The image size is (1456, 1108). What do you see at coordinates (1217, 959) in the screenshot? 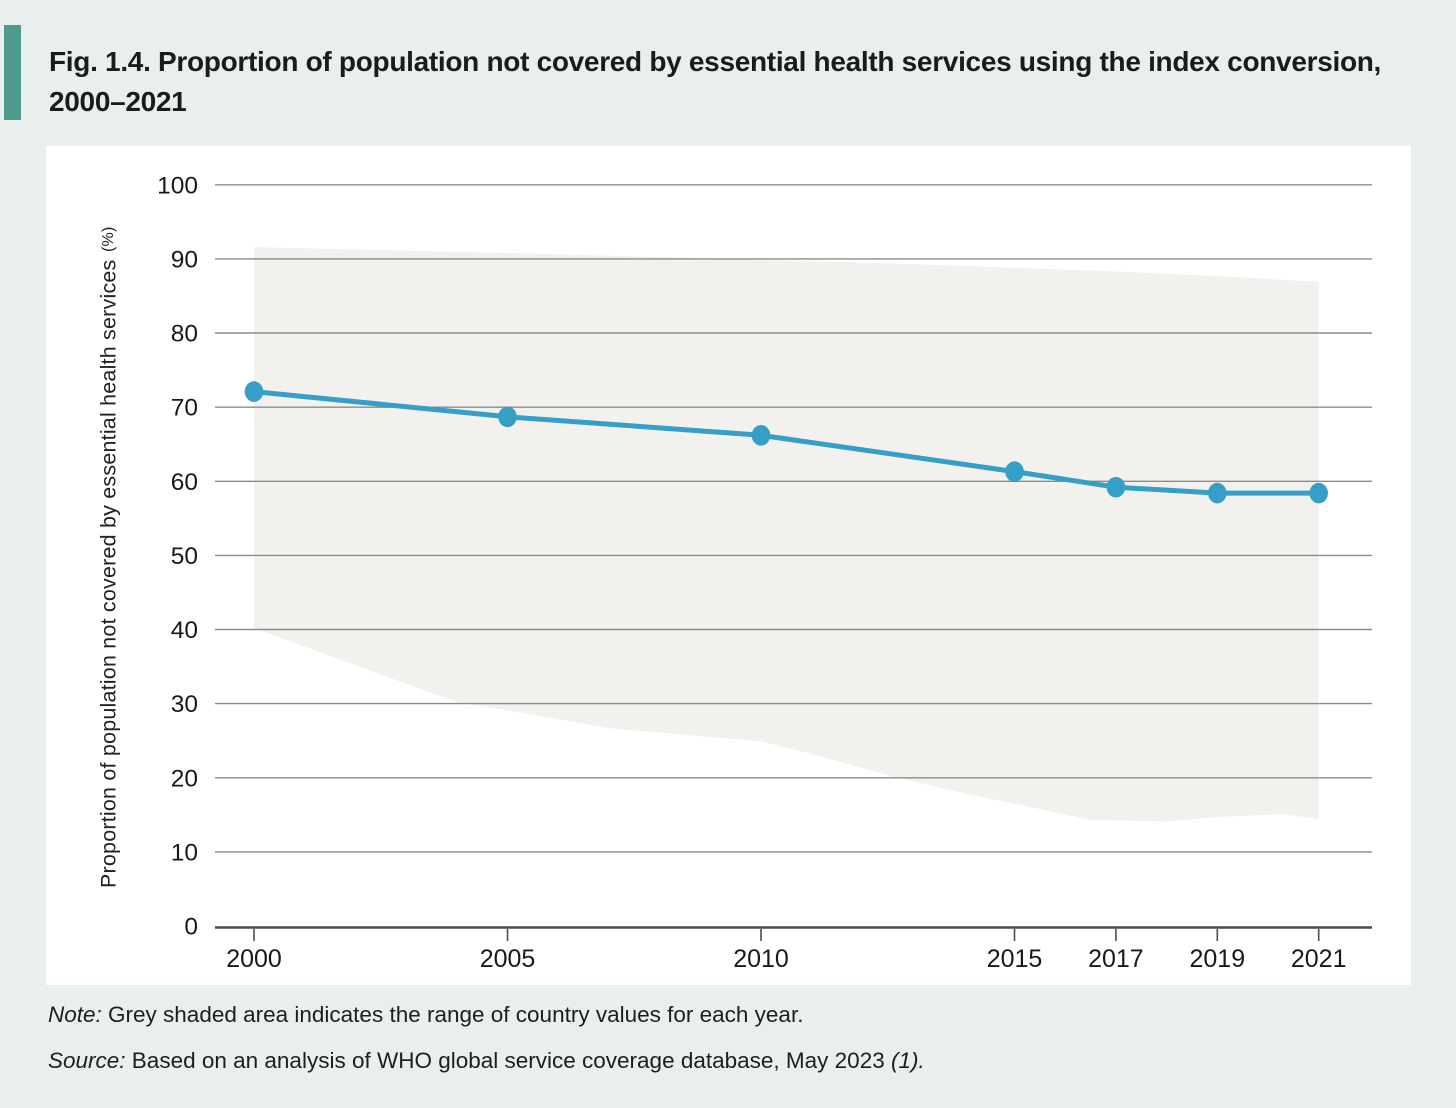
I see `x-tick-label-2019: 2019` at bounding box center [1217, 959].